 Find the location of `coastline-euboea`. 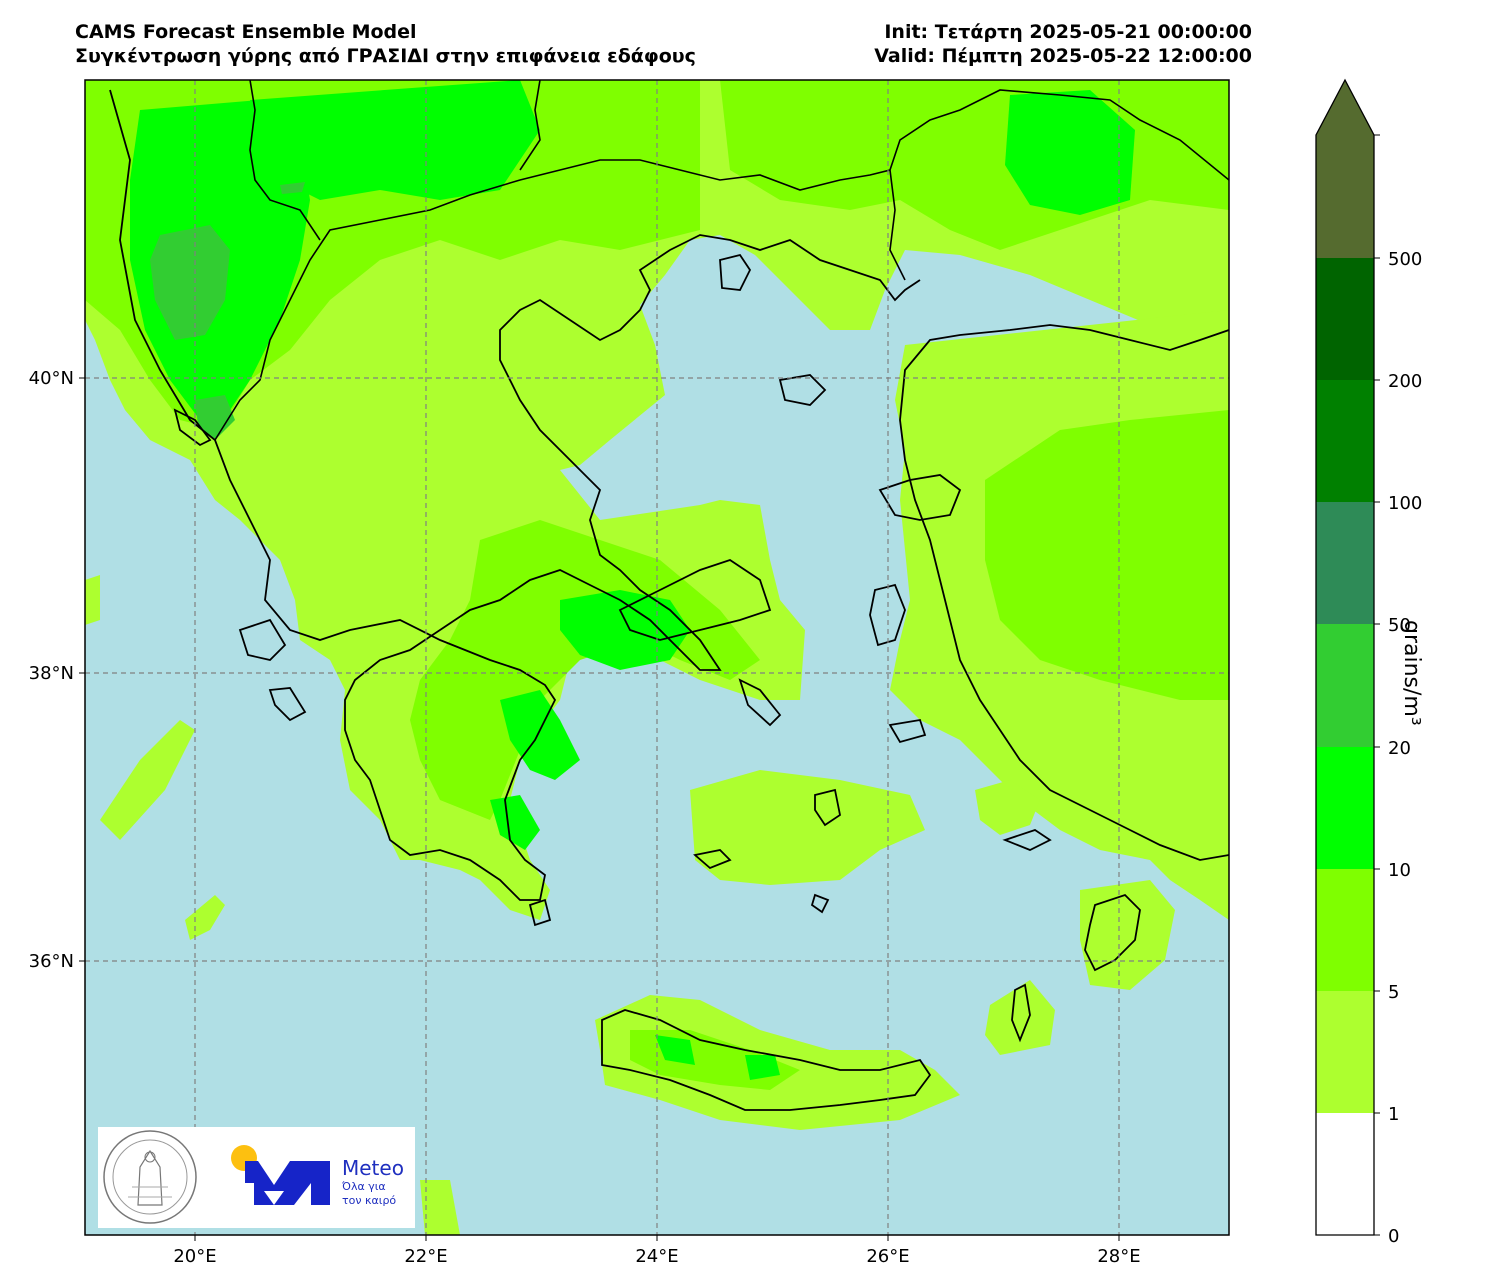

coastline-euboea is located at coordinates (695, 600).